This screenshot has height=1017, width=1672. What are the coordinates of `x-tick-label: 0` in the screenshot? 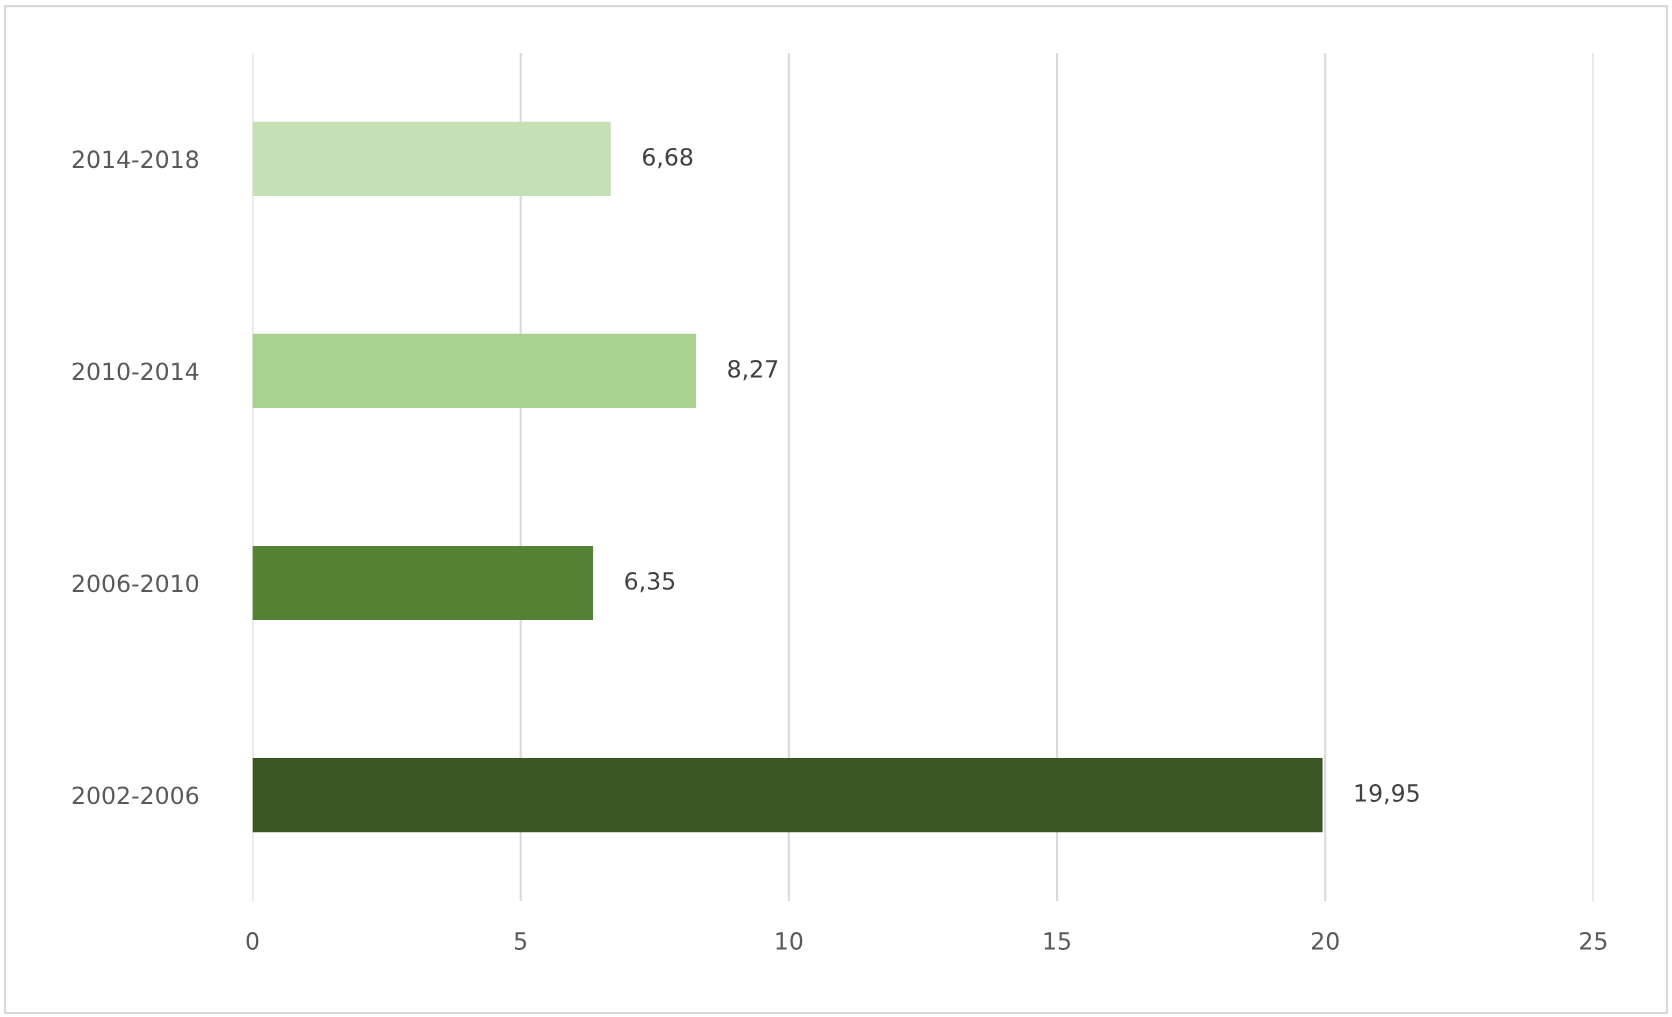 It's located at (252, 941).